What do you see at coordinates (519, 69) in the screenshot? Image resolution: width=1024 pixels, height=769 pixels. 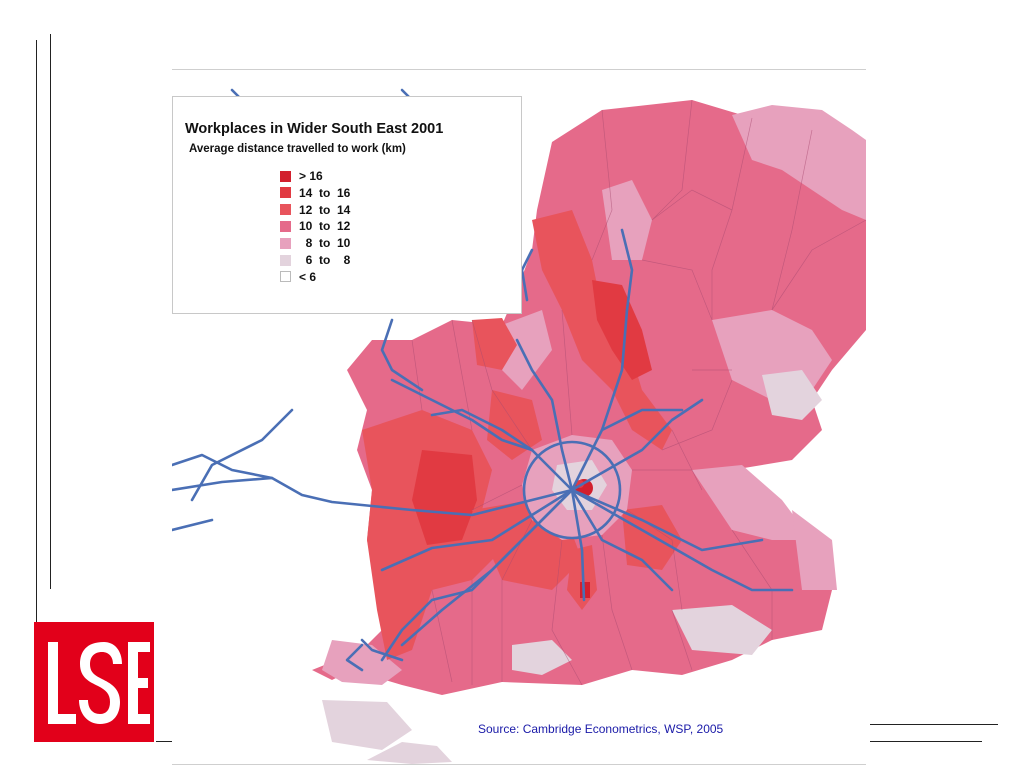 I see `top-divider` at bounding box center [519, 69].